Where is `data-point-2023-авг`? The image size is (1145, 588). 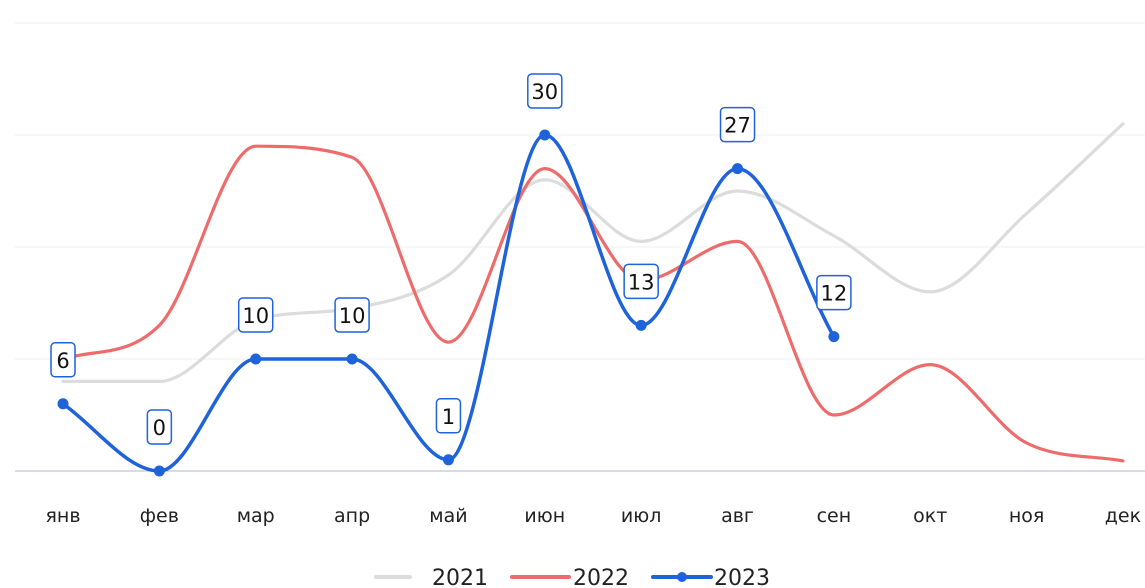
data-point-2023-авг is located at coordinates (738, 169).